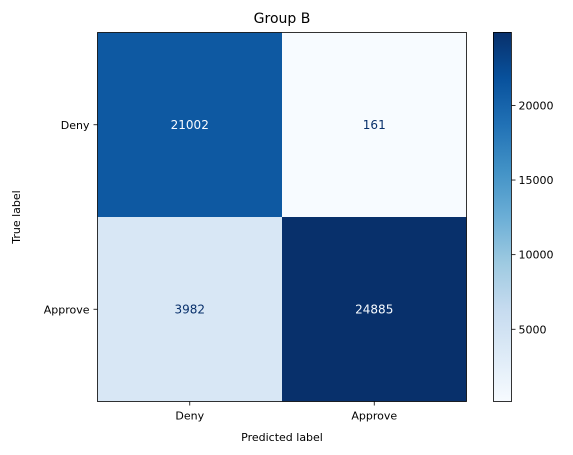  What do you see at coordinates (532, 217) in the screenshot?
I see `colorbar-ticks: 5000 10000 15000 20000` at bounding box center [532, 217].